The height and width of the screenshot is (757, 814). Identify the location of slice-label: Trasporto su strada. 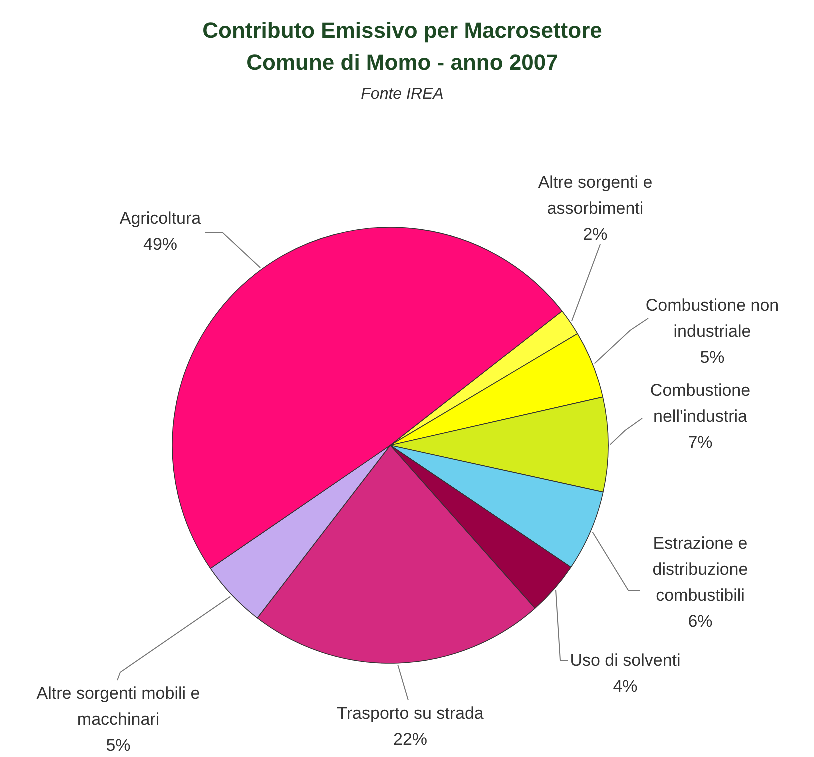
(410, 713).